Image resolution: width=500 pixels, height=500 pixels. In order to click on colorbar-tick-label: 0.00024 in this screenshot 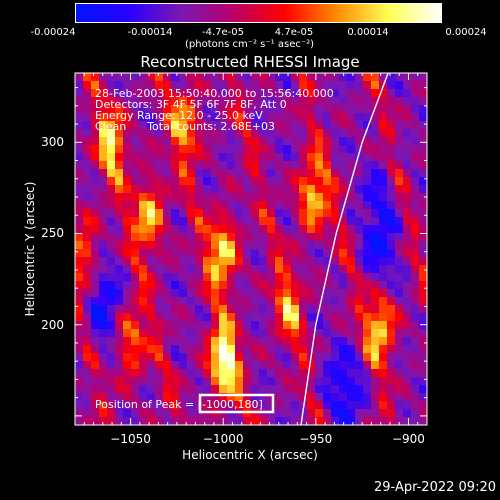, I will do `click(466, 32)`.